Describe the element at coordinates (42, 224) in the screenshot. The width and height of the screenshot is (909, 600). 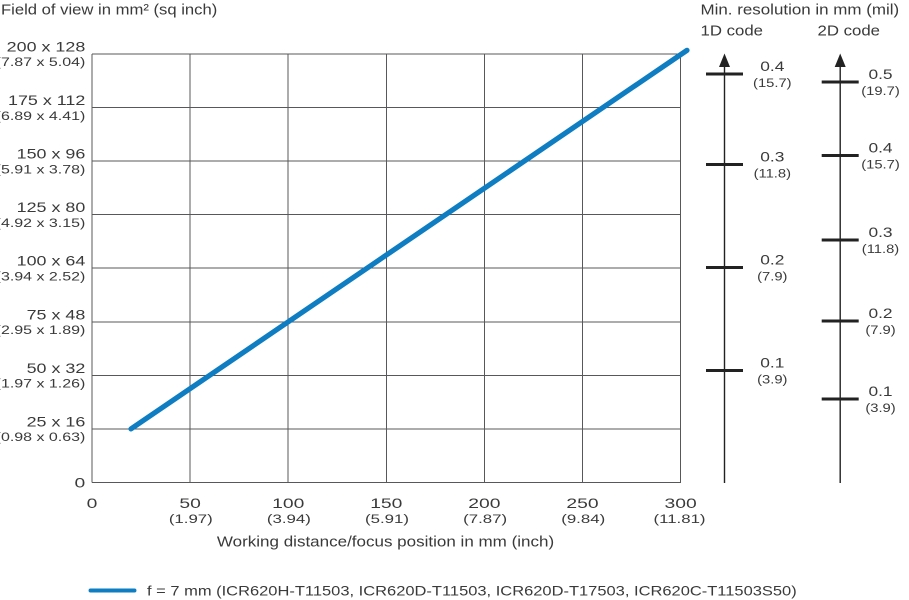
I see `svg-text: (4.92 x 3.15)` at that location.